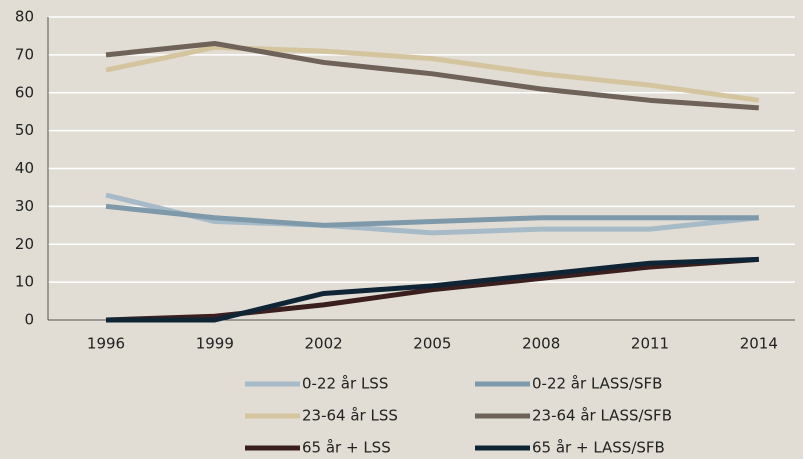  What do you see at coordinates (215, 344) in the screenshot?
I see `x-tick-label: 1999` at bounding box center [215, 344].